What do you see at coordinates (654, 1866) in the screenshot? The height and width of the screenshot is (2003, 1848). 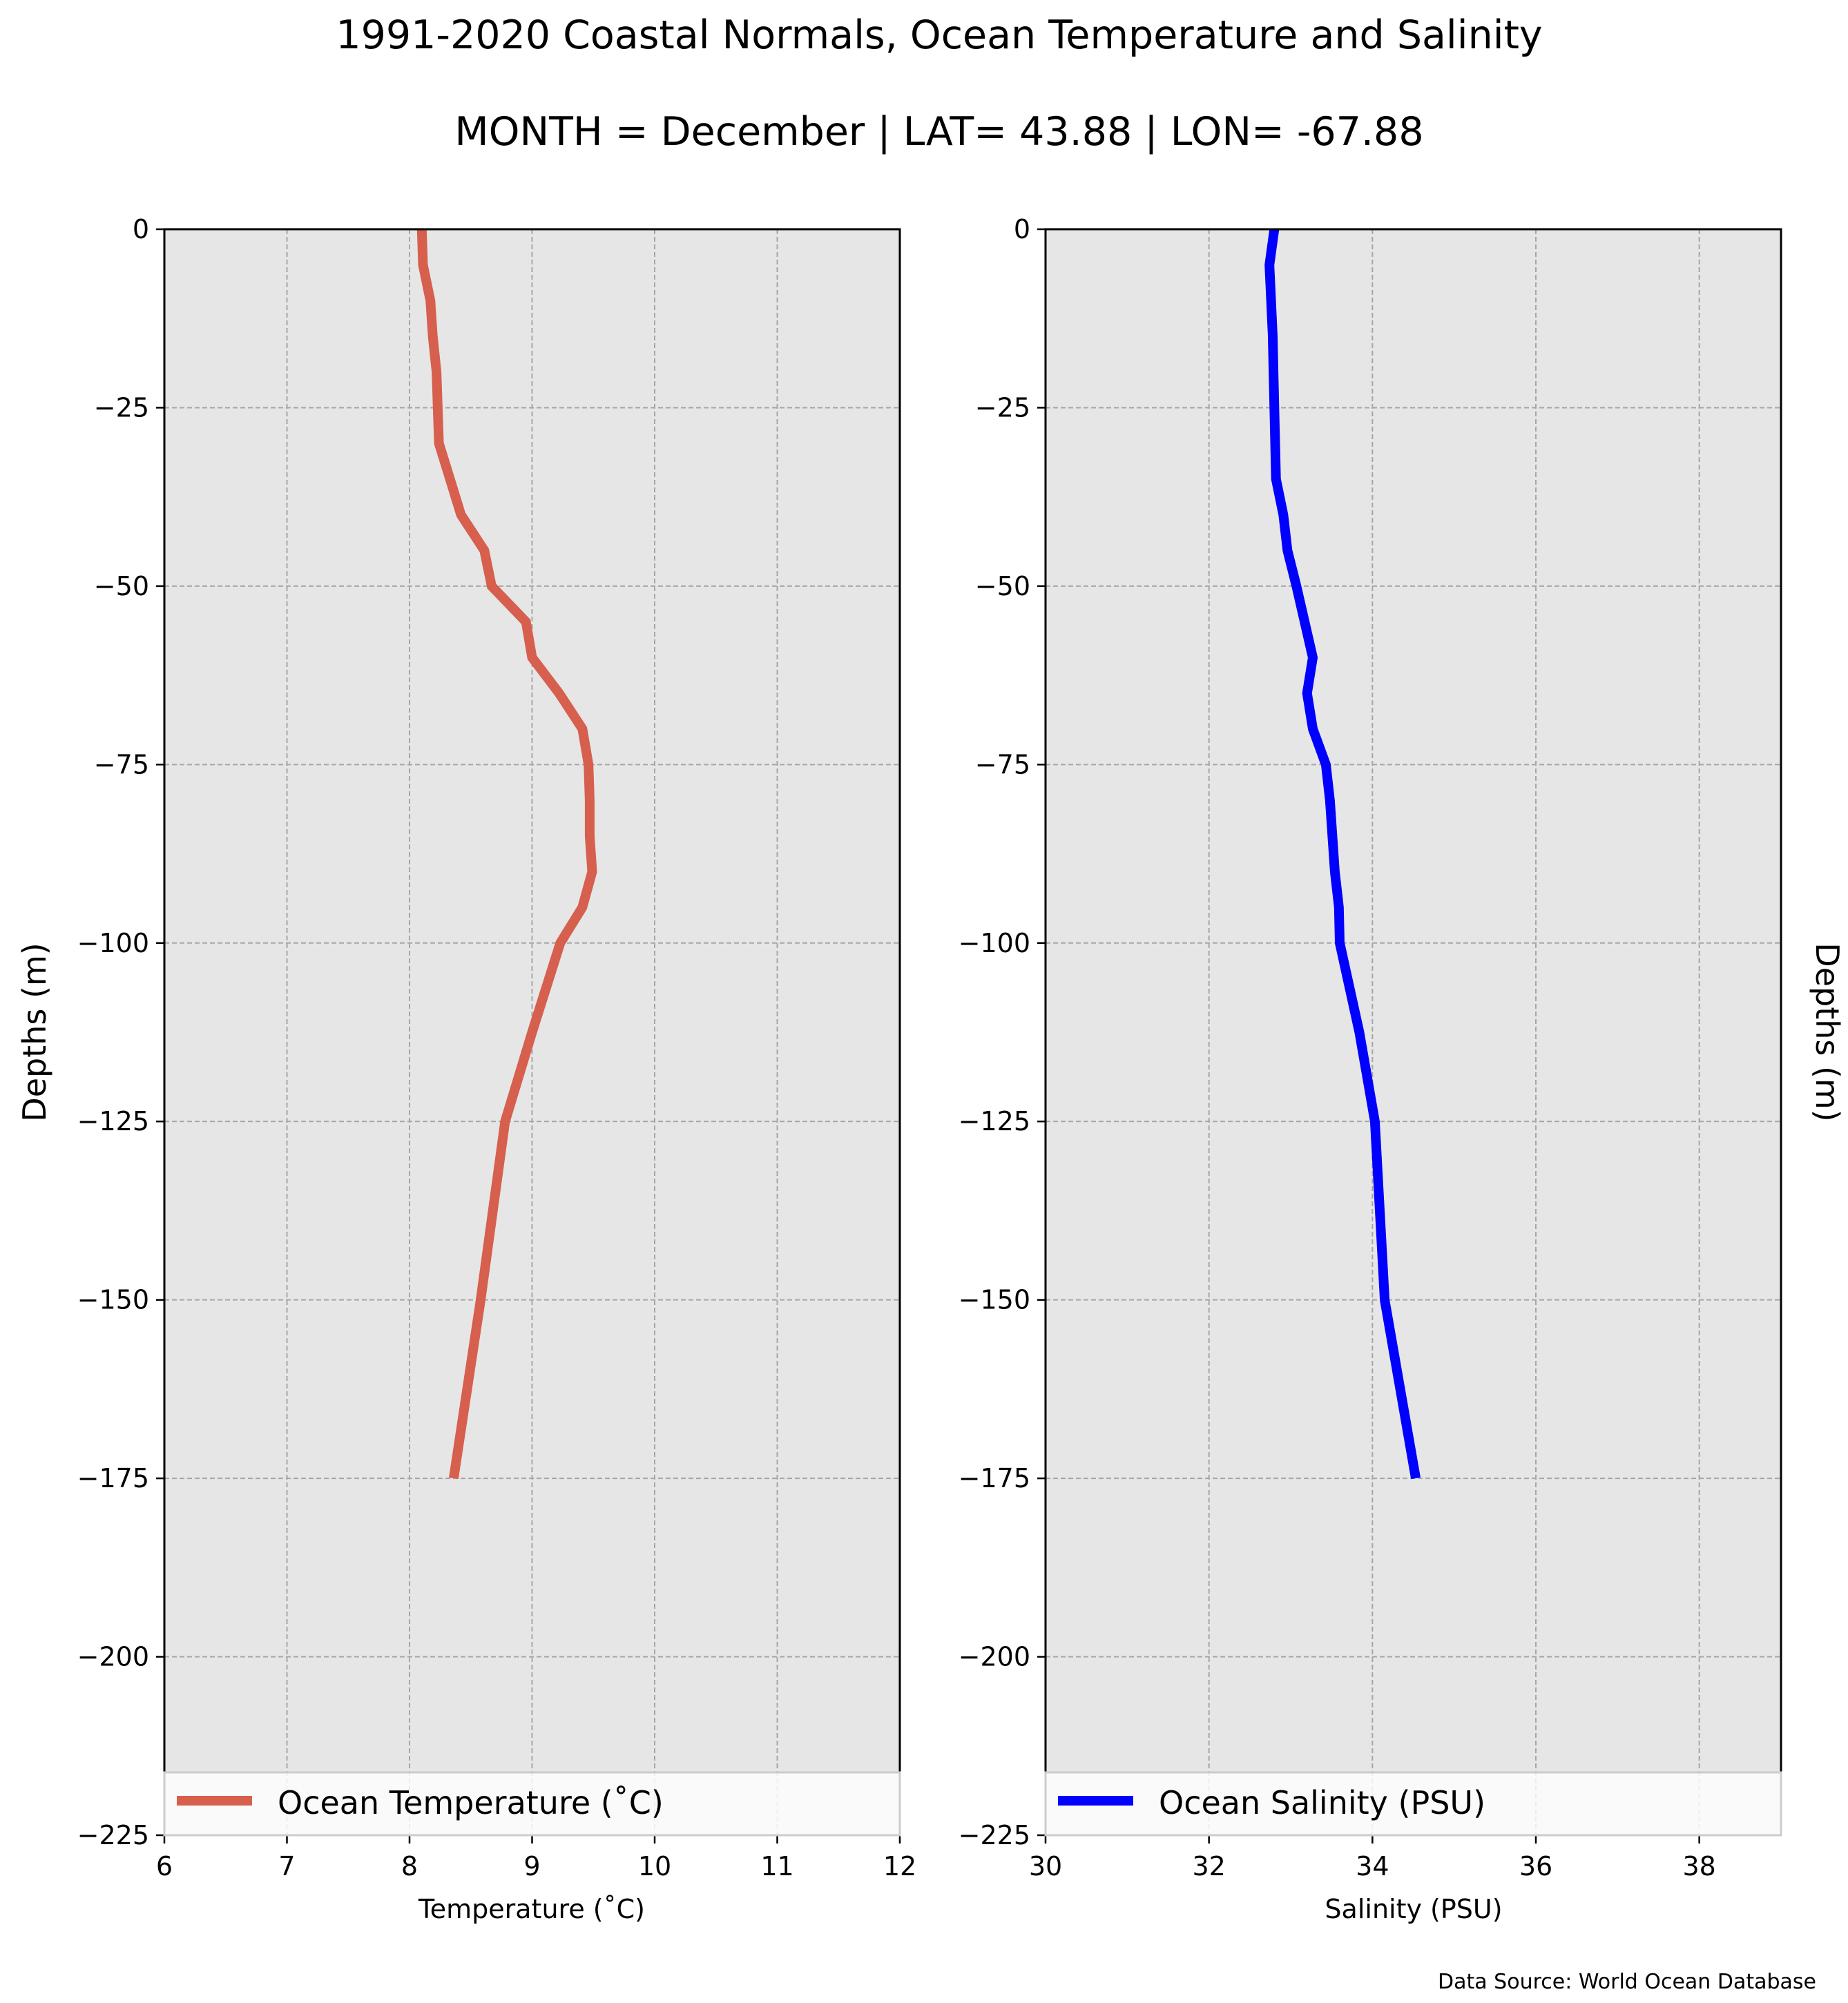 I see `x-tick-label: 10` at bounding box center [654, 1866].